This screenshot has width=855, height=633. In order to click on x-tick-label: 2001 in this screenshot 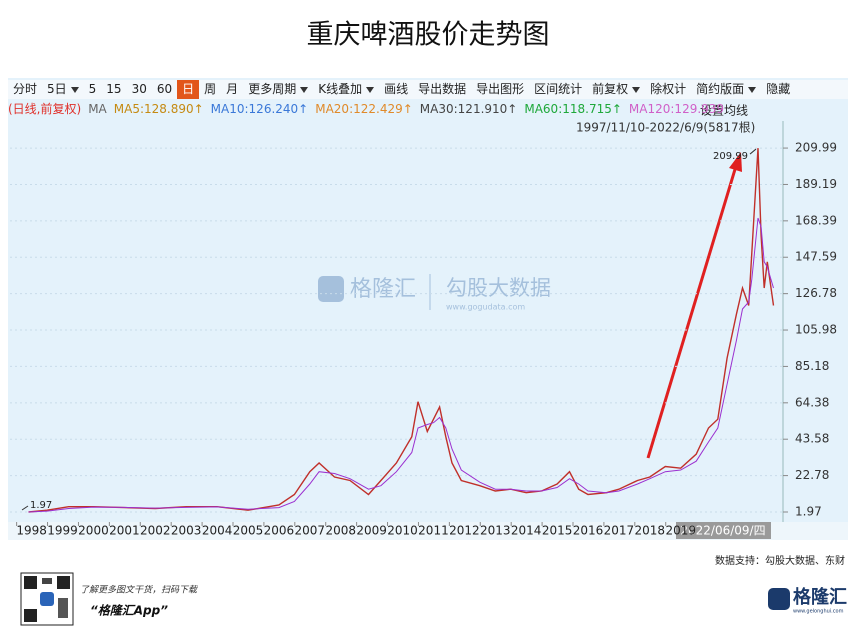, I will do `click(124, 531)`.